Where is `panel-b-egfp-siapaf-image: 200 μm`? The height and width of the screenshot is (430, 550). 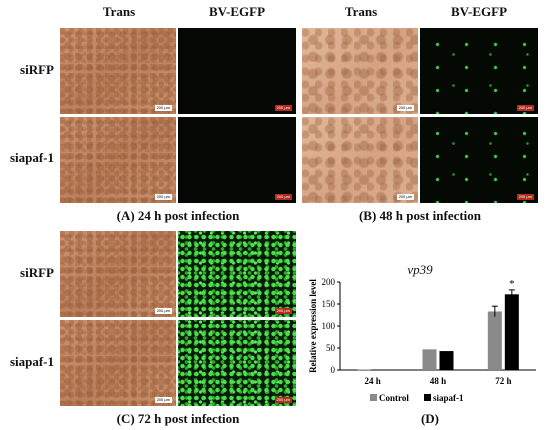 panel-b-egfp-siapaf-image: 200 μm is located at coordinates (479, 160).